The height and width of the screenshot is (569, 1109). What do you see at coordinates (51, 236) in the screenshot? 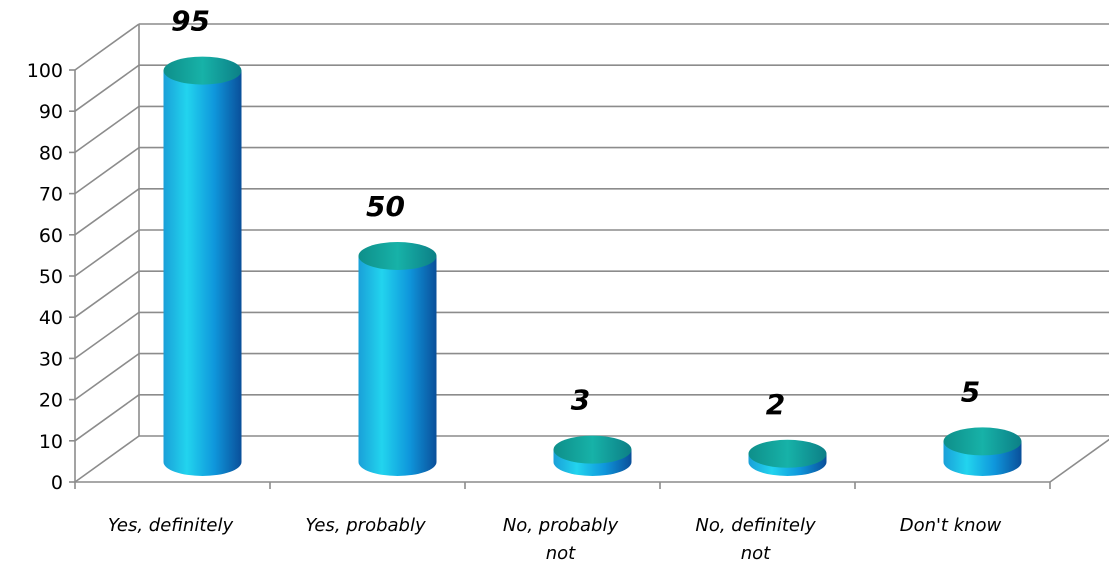
I see `y-tick-label: 60` at bounding box center [51, 236].